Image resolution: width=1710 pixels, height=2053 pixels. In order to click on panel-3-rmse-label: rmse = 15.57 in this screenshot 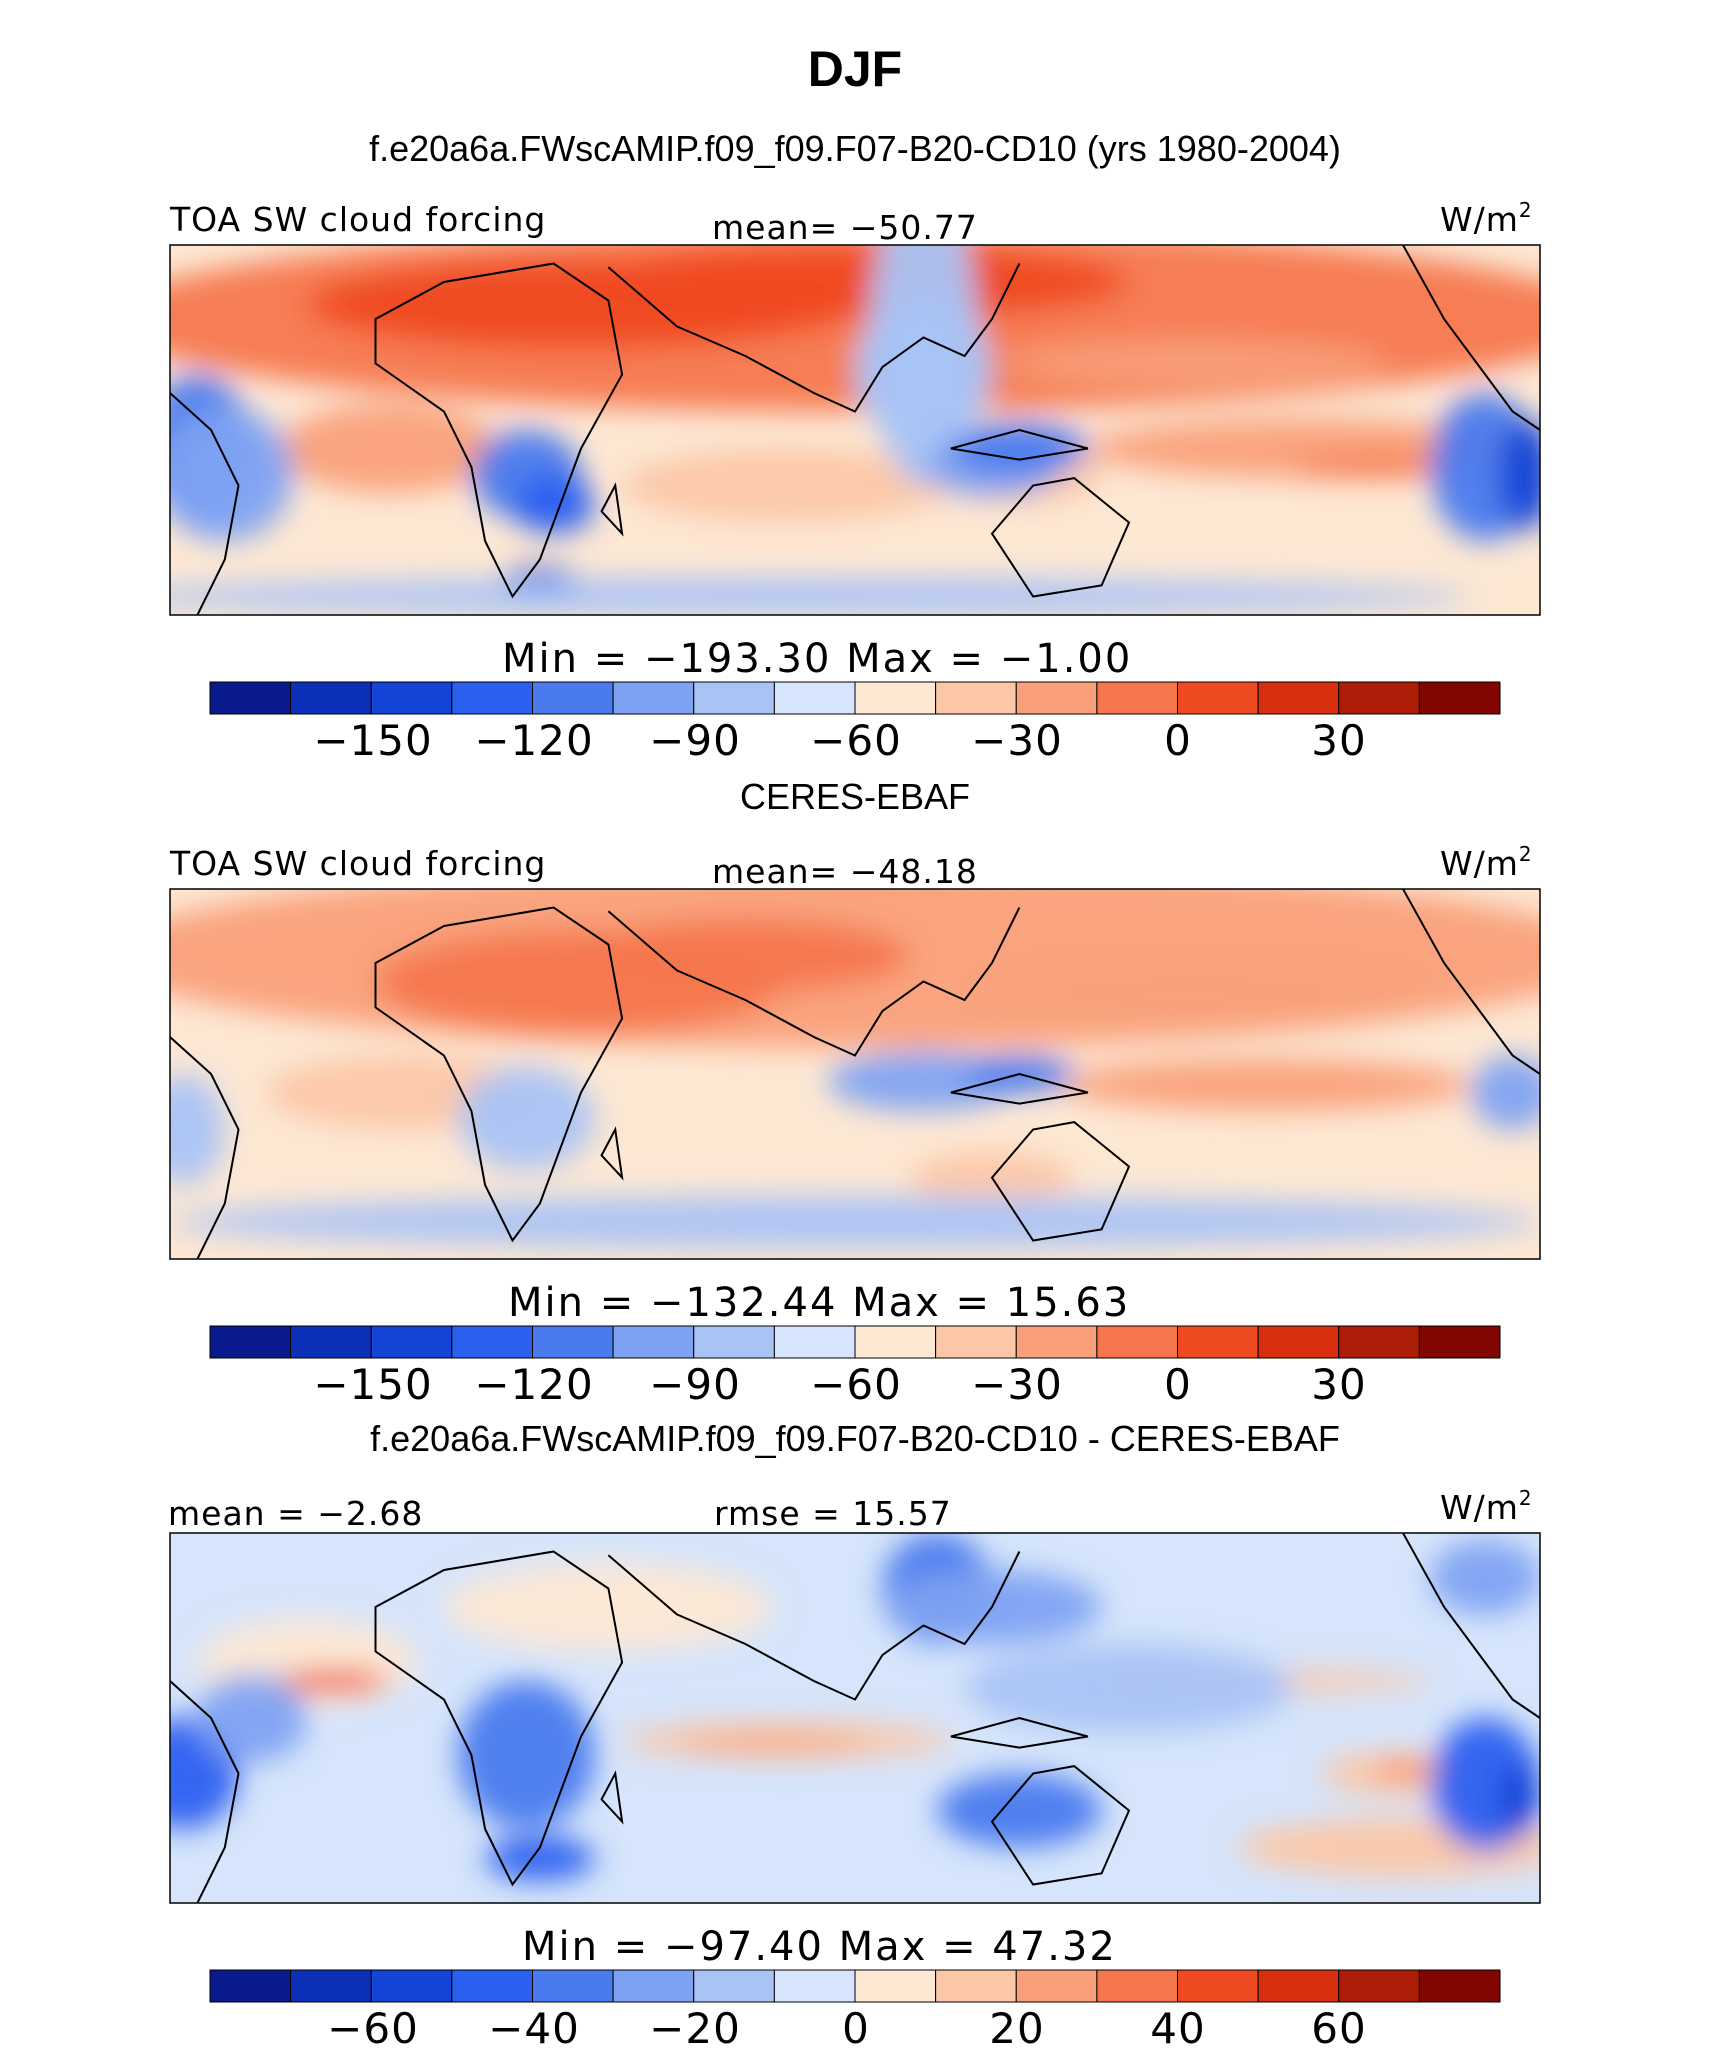, I will do `click(833, 1513)`.